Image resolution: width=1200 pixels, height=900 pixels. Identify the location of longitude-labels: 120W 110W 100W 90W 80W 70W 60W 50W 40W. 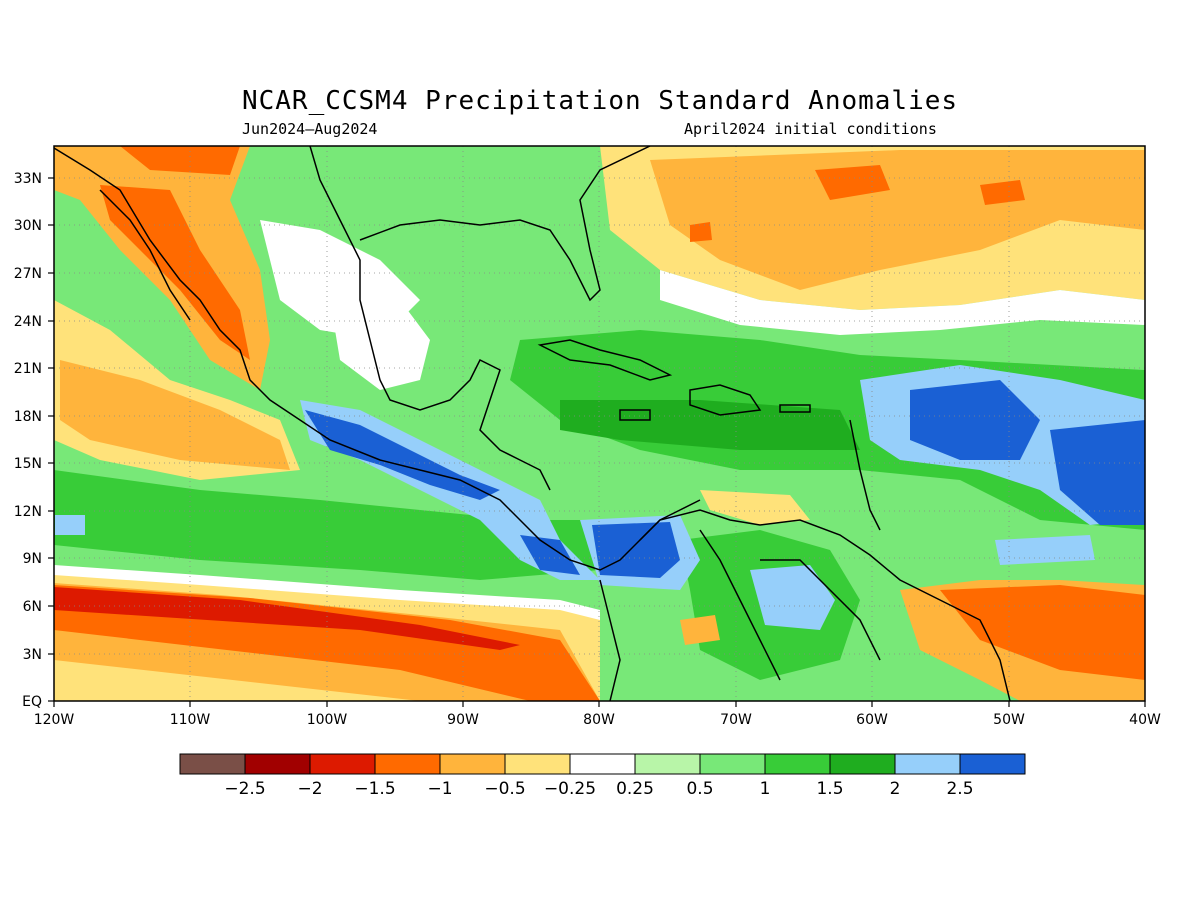
(597, 720).